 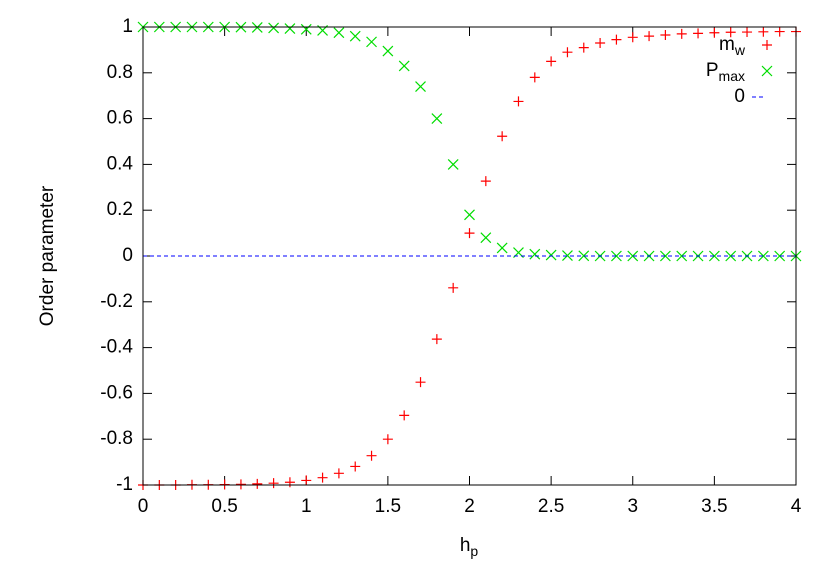 I want to click on y-tick-label: 0, so click(x=127, y=255).